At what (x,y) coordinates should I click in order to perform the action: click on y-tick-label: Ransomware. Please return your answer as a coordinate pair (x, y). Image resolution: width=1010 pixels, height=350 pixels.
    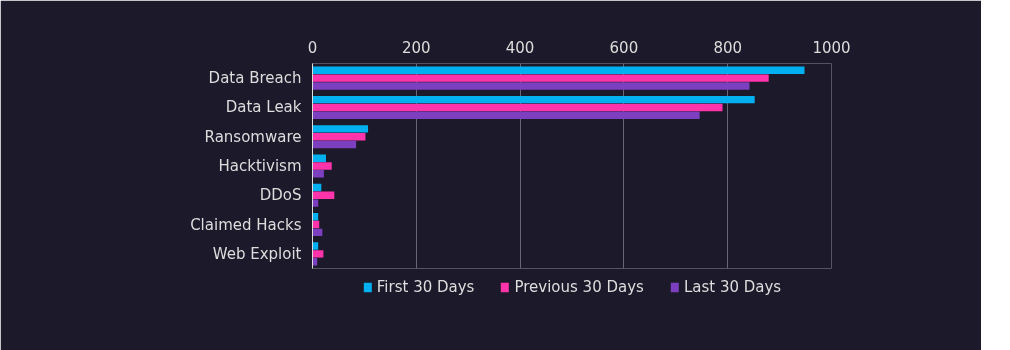
    Looking at the image, I should click on (253, 136).